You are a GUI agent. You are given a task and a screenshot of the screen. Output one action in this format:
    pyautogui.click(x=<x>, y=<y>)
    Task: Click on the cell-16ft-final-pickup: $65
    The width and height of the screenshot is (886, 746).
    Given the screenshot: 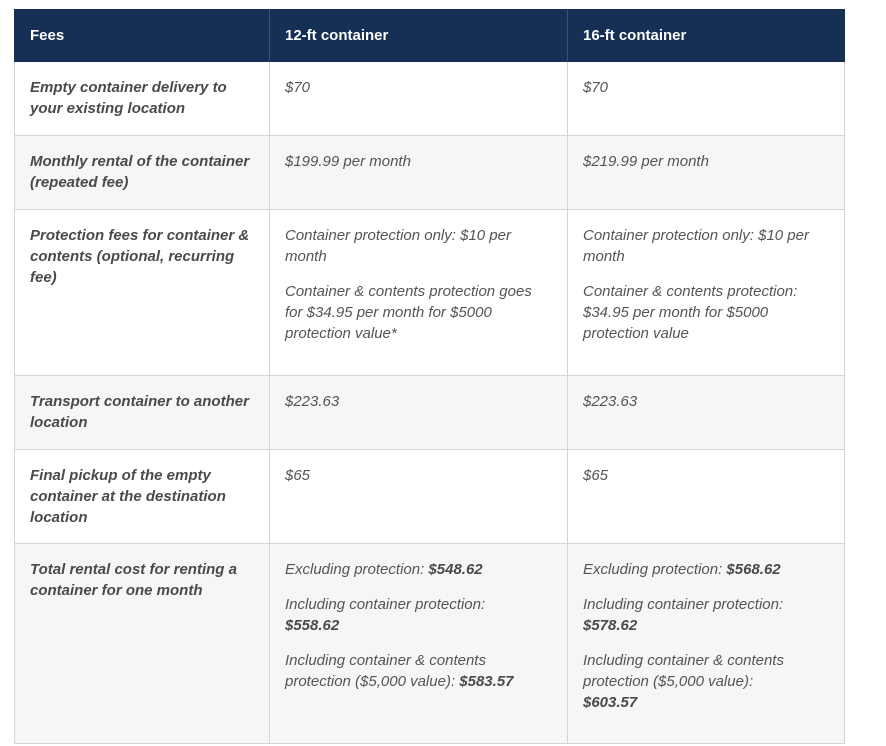 What is the action you would take?
    pyautogui.click(x=706, y=496)
    